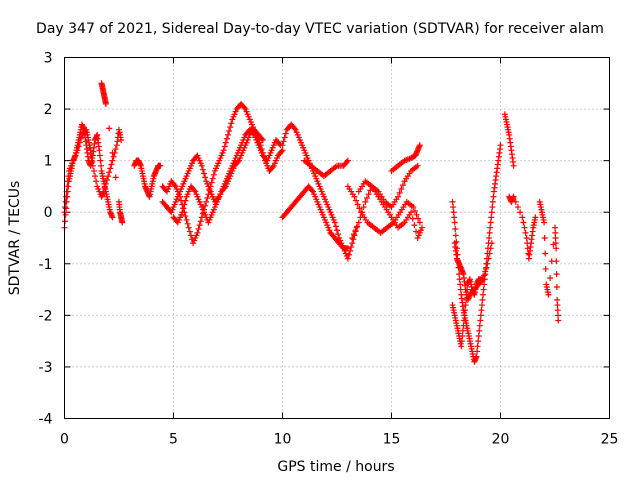  Describe the element at coordinates (221, 171) in the screenshot. I see `series-track-f` at that location.